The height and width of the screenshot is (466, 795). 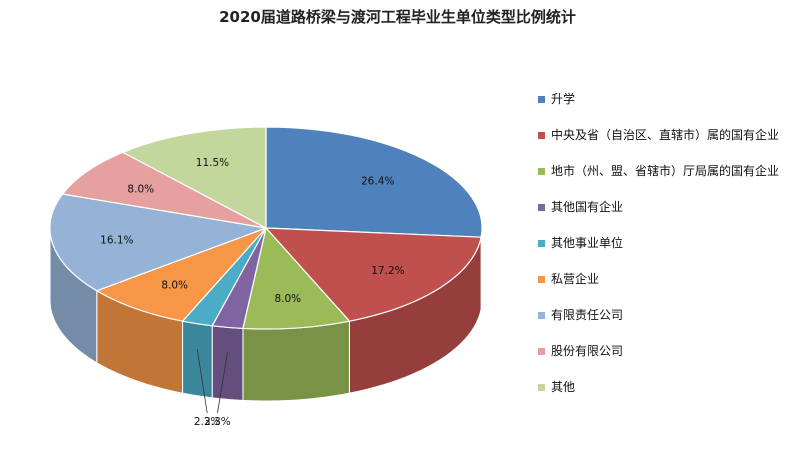 What do you see at coordinates (287, 299) in the screenshot?
I see `data-label-slice-2: 8.0%` at bounding box center [287, 299].